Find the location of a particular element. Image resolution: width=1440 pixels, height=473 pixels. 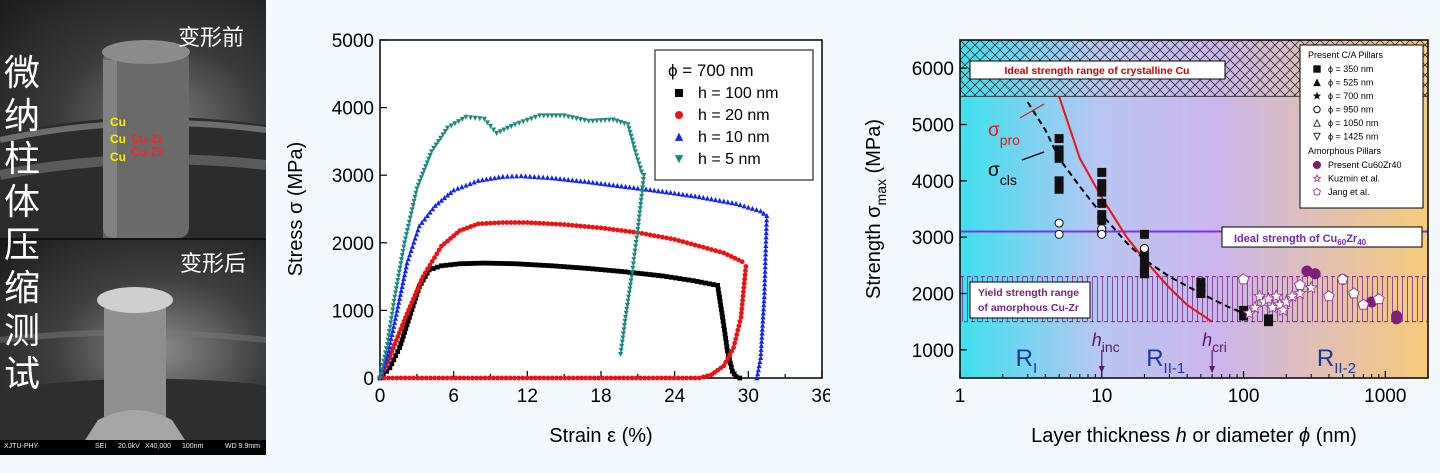

sem-kv: 20.0kV is located at coordinates (129, 446).